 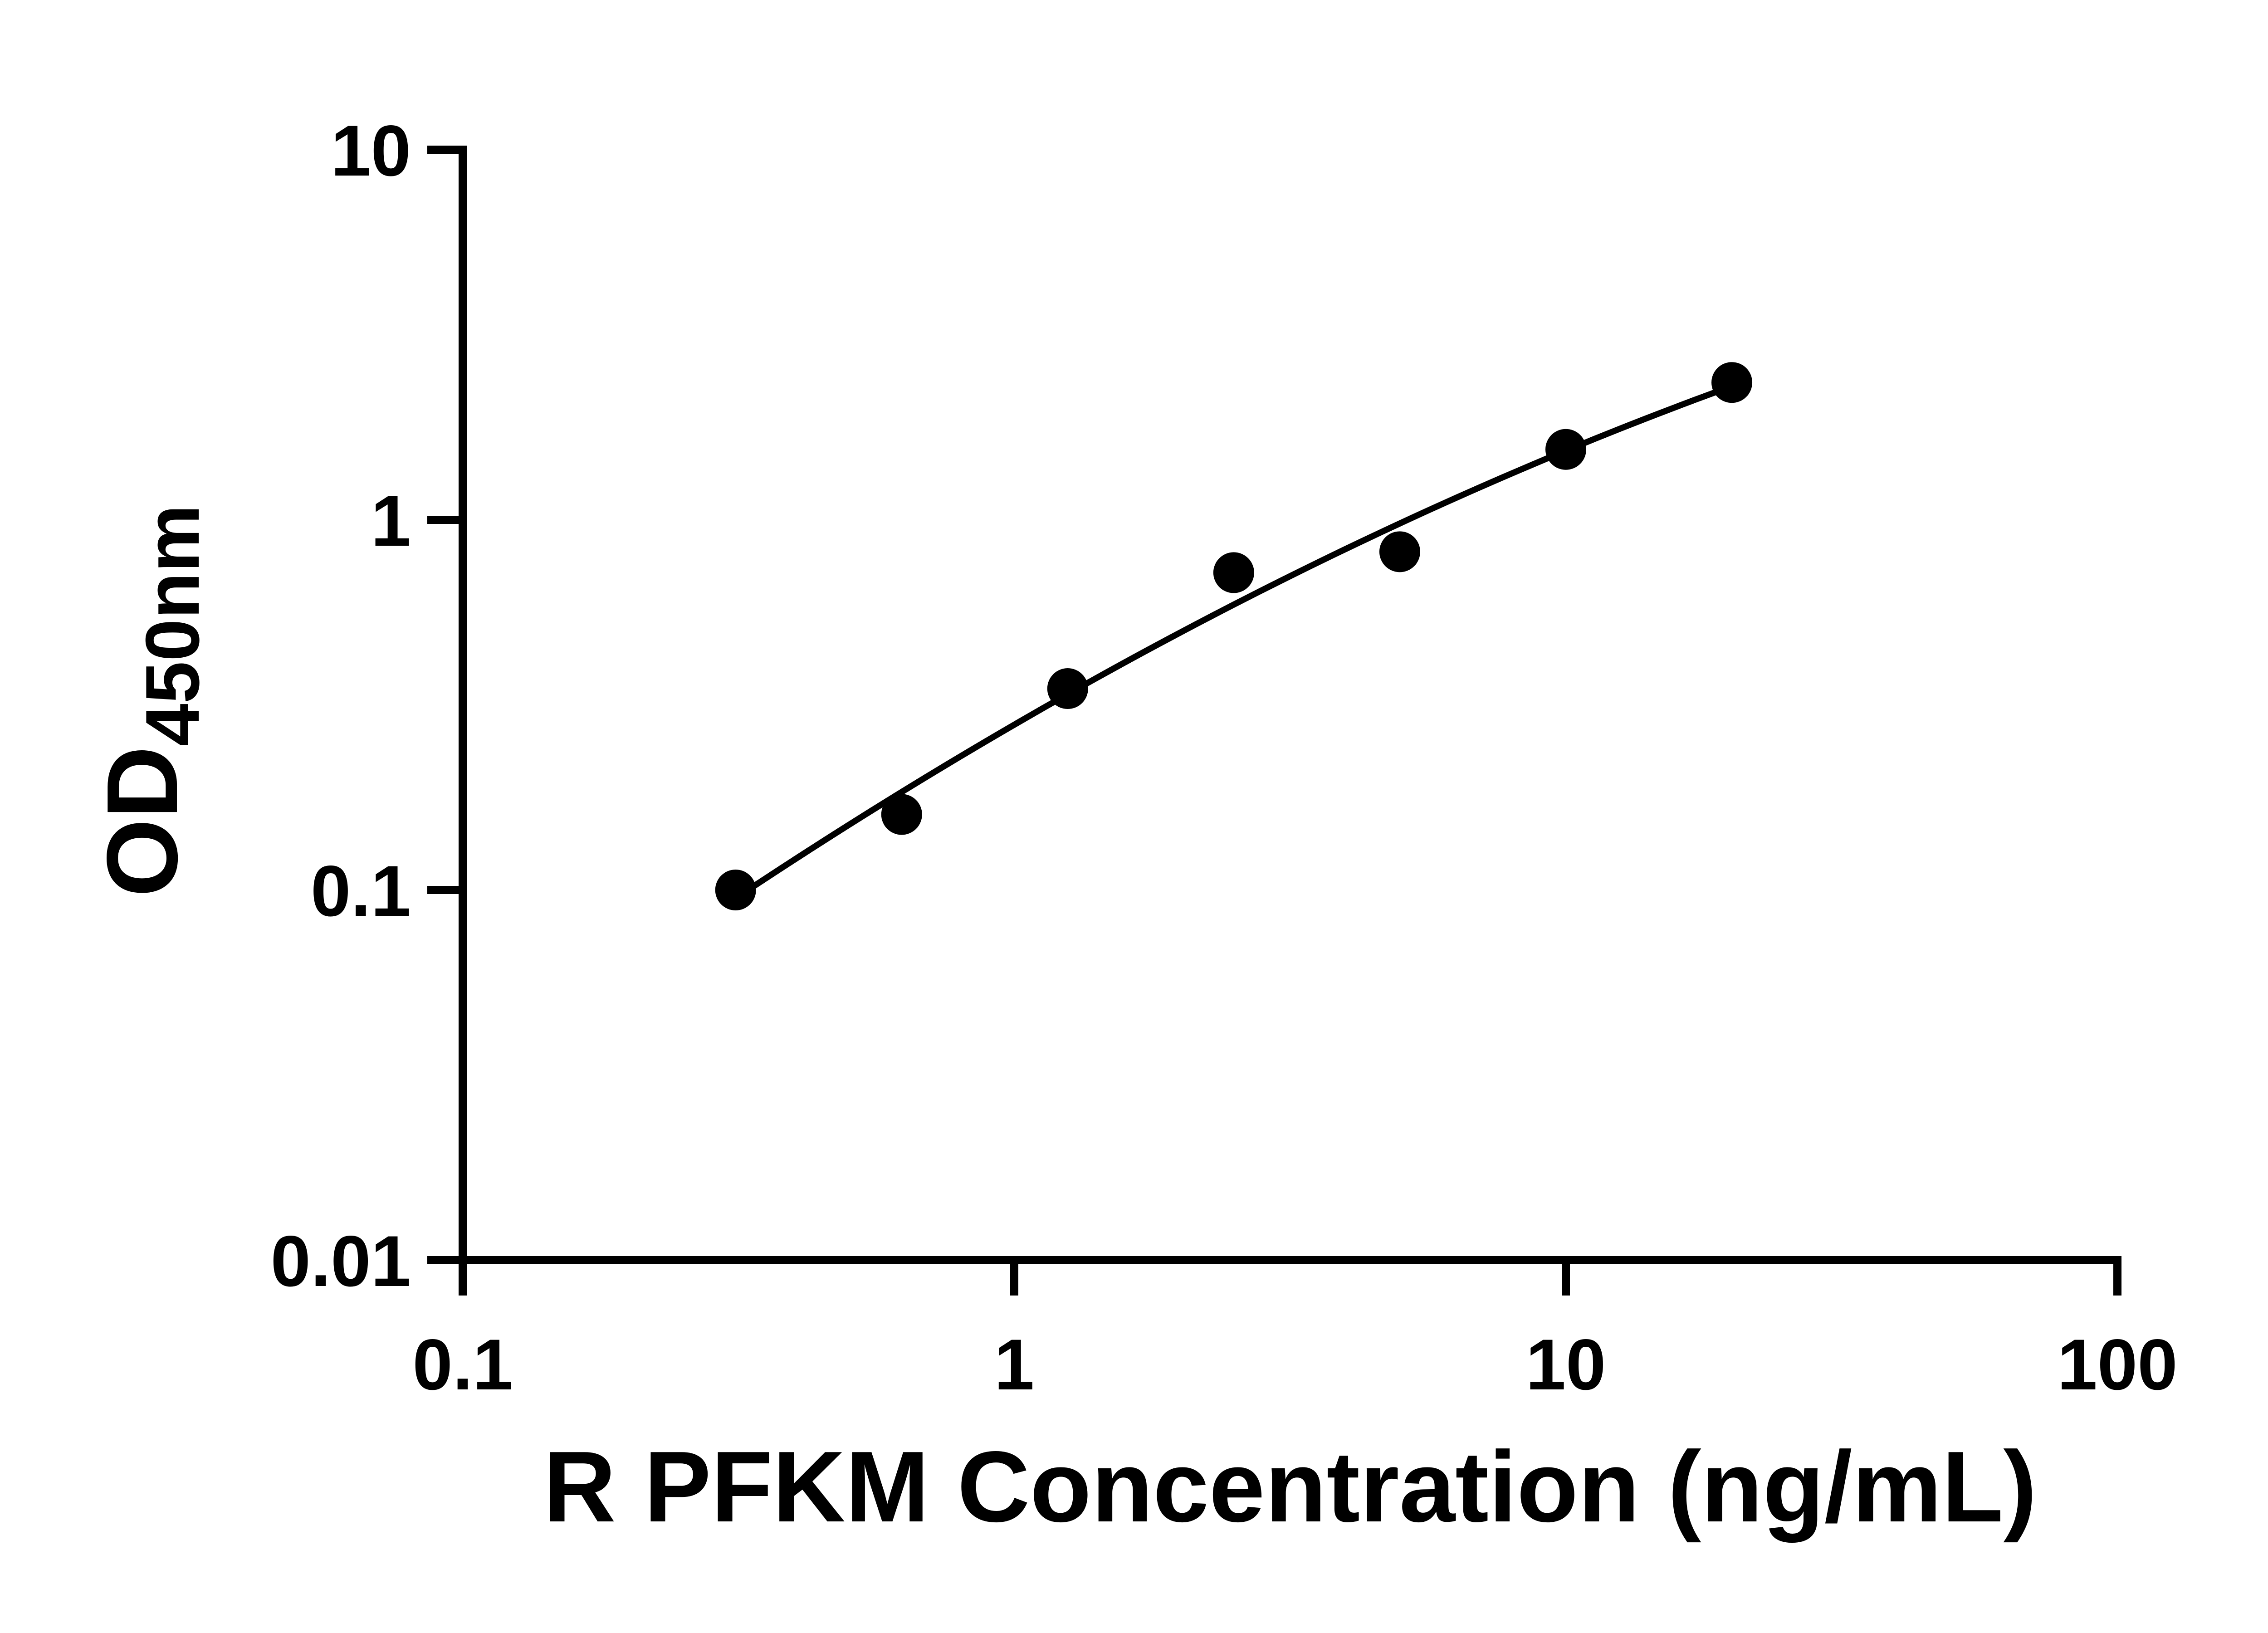 I want to click on y-tick-label: 0.1, so click(x=361, y=891).